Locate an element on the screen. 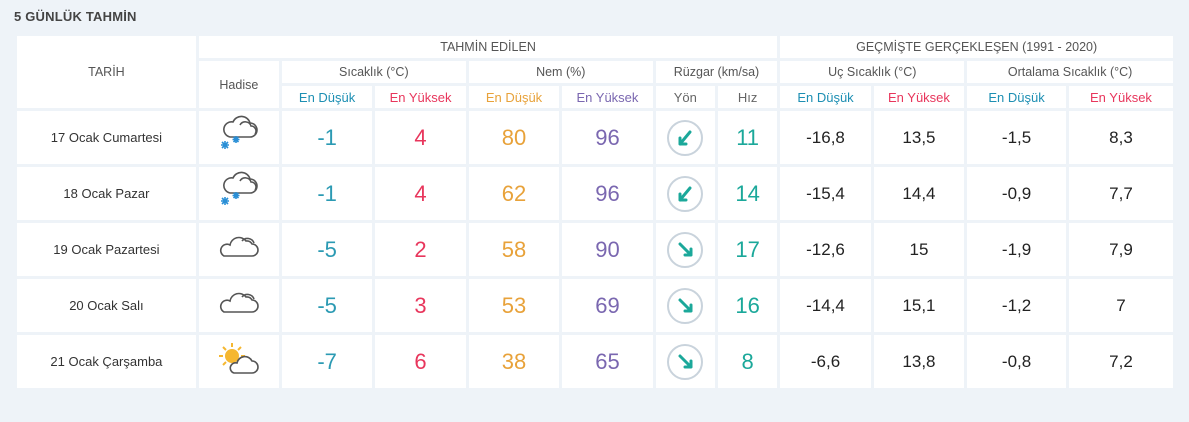 This screenshot has width=1189, height=422. average-high: 7 is located at coordinates (1120, 305).